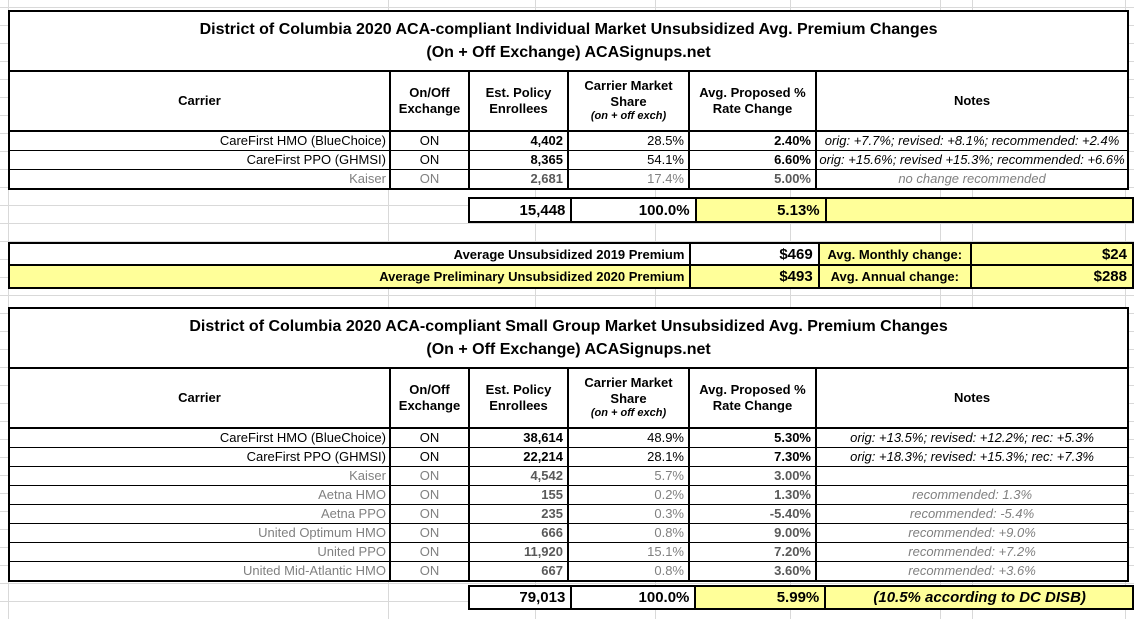  What do you see at coordinates (979, 210) in the screenshot?
I see `total-notes` at bounding box center [979, 210].